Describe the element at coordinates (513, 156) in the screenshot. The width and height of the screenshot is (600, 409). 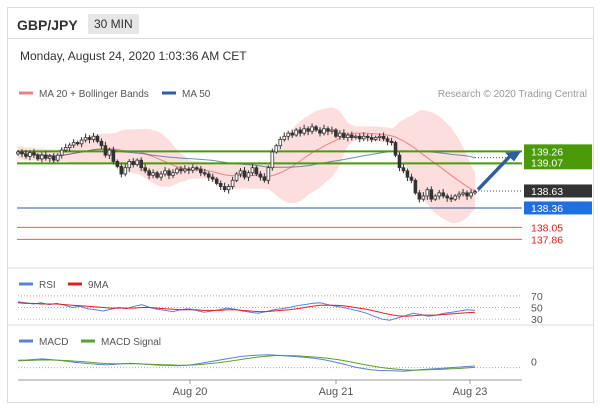
I see `forecast-arrow-head` at that location.